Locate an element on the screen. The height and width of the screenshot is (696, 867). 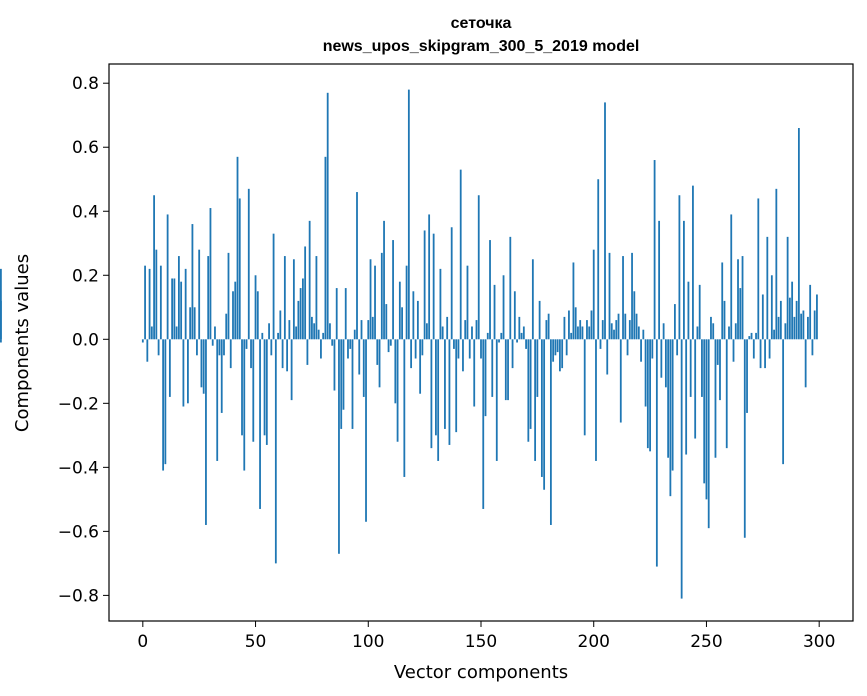
x-tick-label: 200 is located at coordinates (594, 642).